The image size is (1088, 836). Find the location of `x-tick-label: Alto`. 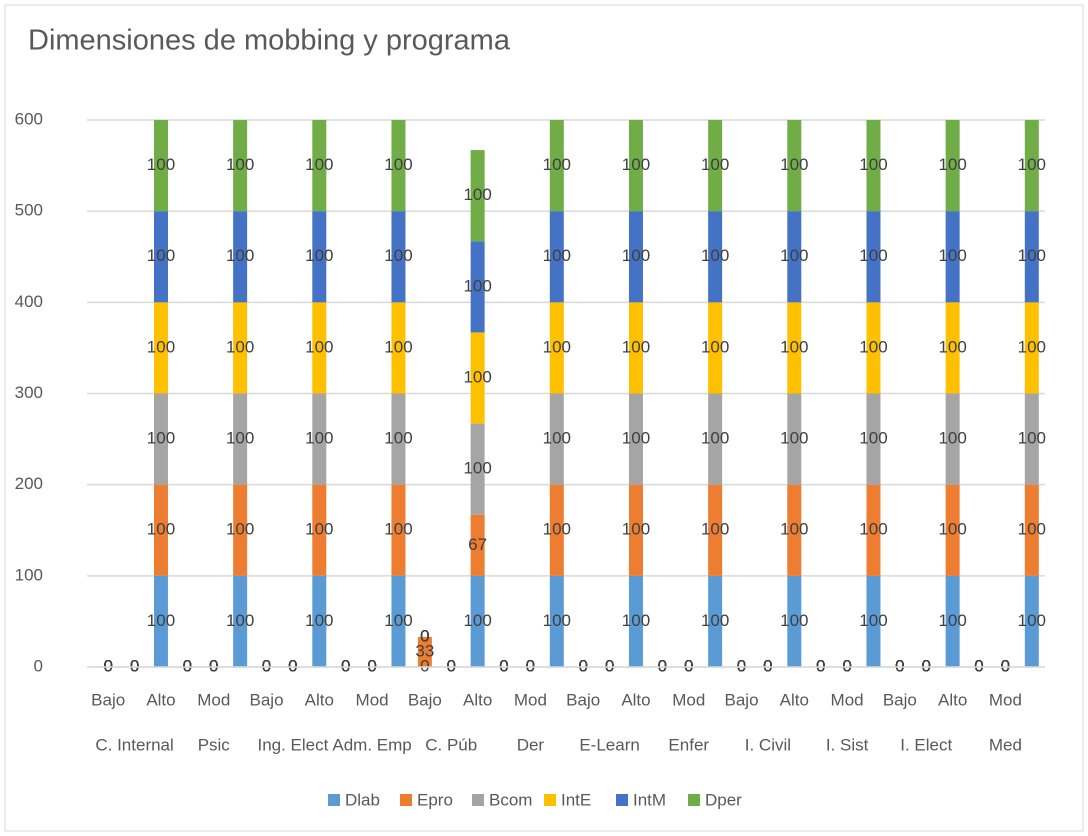

x-tick-label: Alto is located at coordinates (635, 699).